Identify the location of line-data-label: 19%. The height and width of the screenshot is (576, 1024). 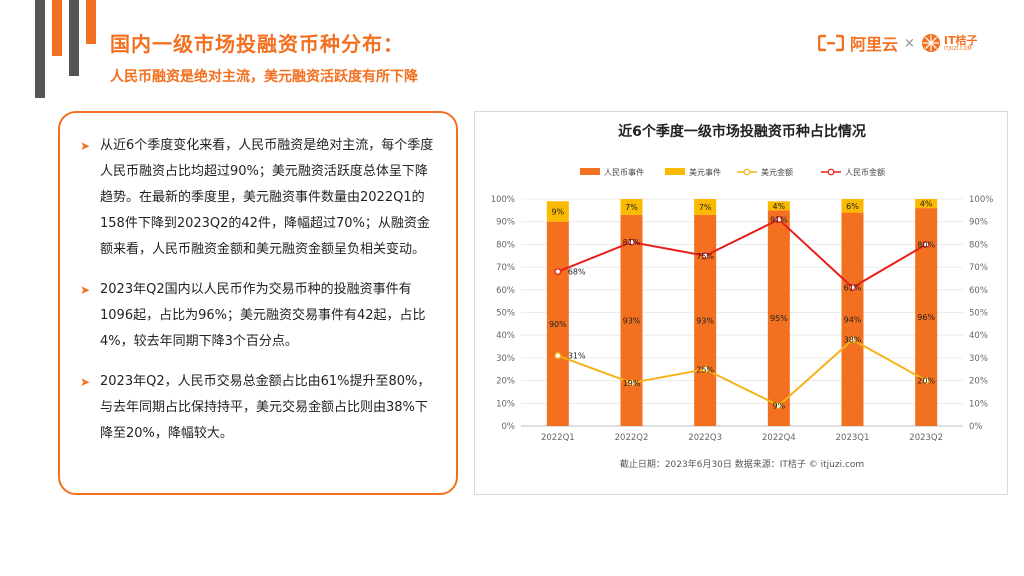
(632, 383).